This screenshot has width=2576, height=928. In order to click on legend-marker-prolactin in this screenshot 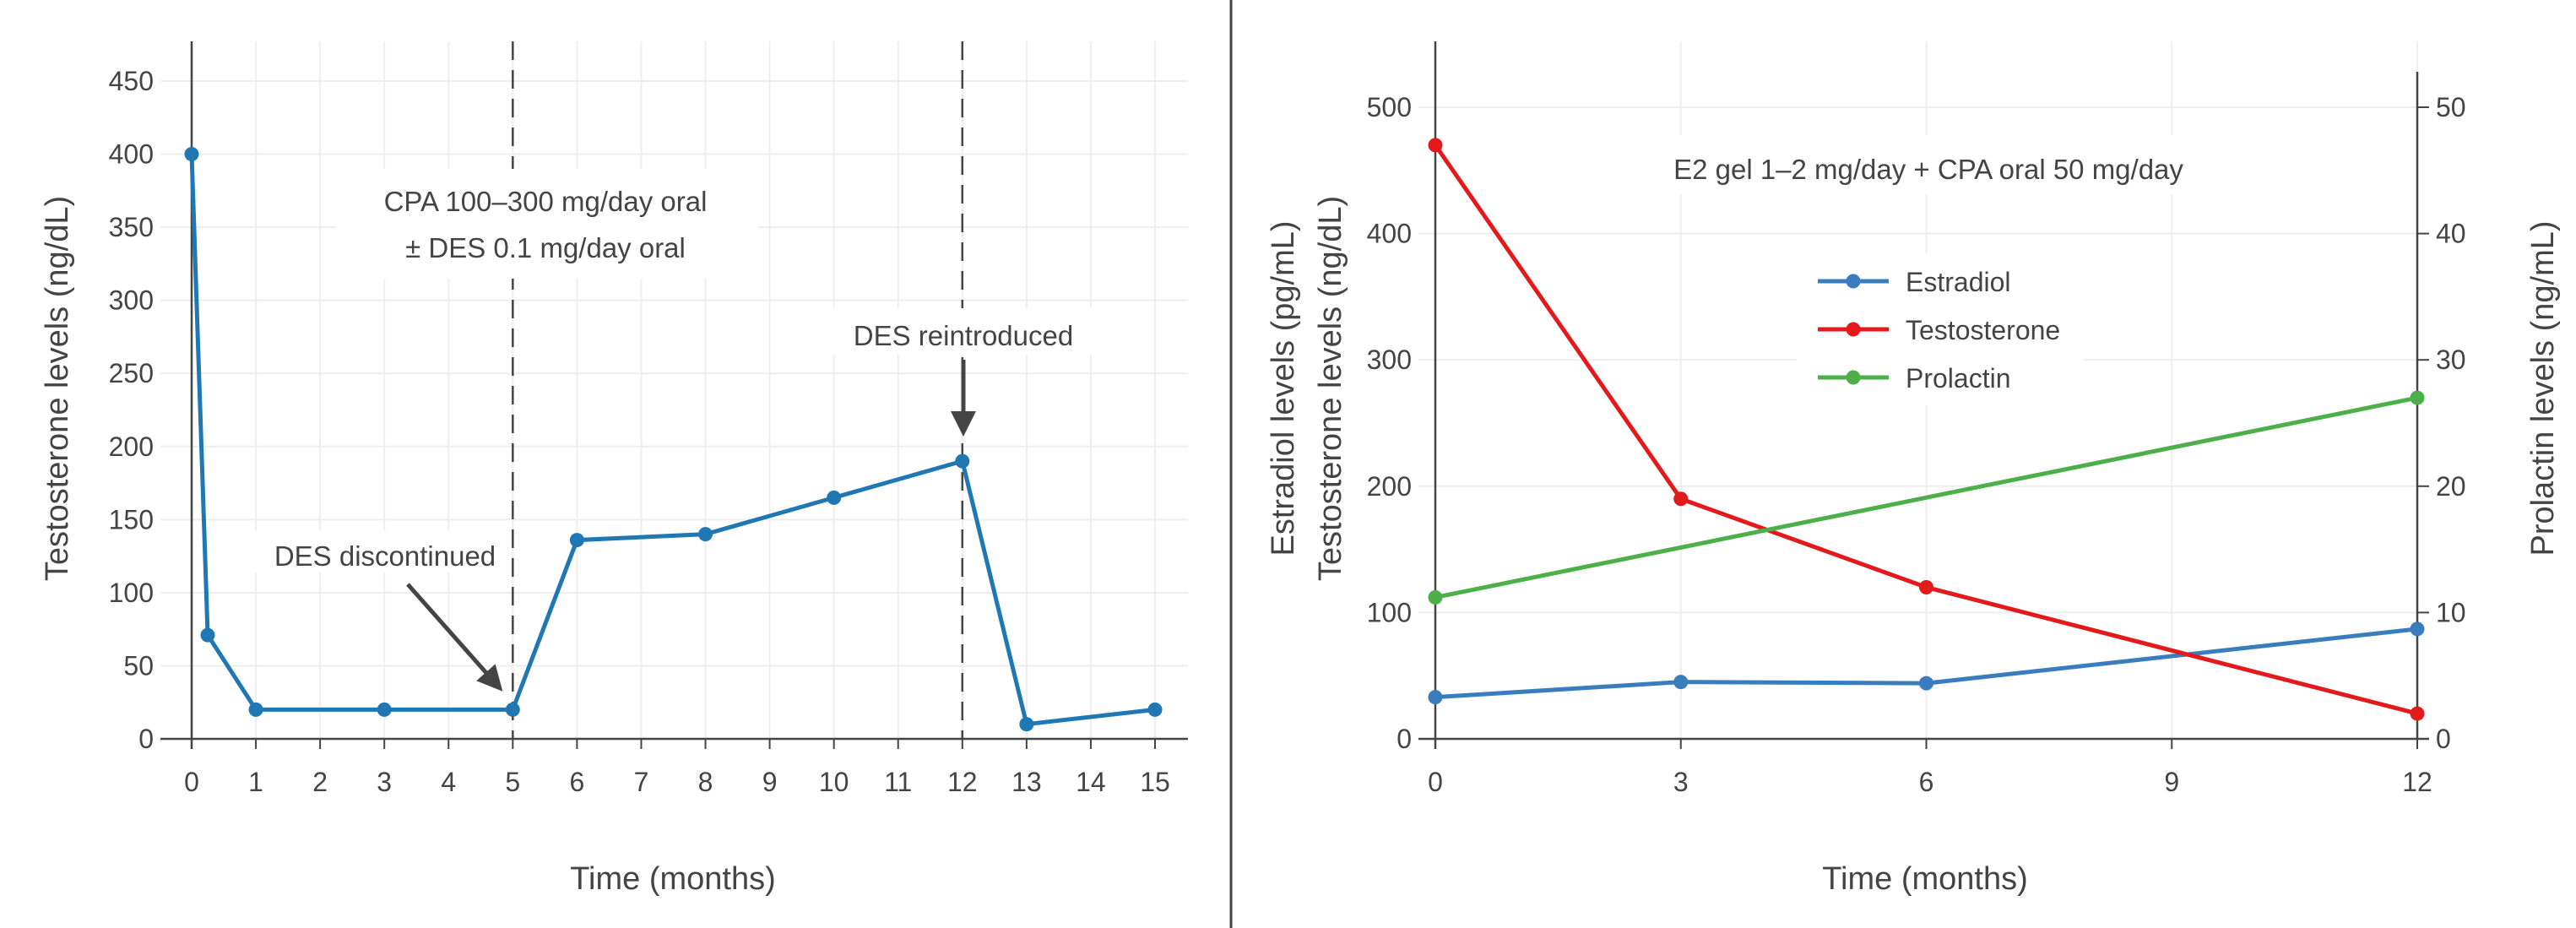, I will do `click(1854, 377)`.